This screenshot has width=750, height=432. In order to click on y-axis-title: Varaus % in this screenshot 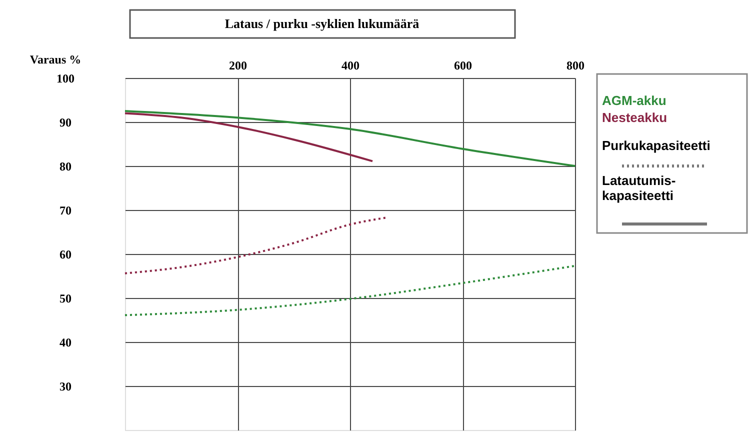, I will do `click(56, 59)`.